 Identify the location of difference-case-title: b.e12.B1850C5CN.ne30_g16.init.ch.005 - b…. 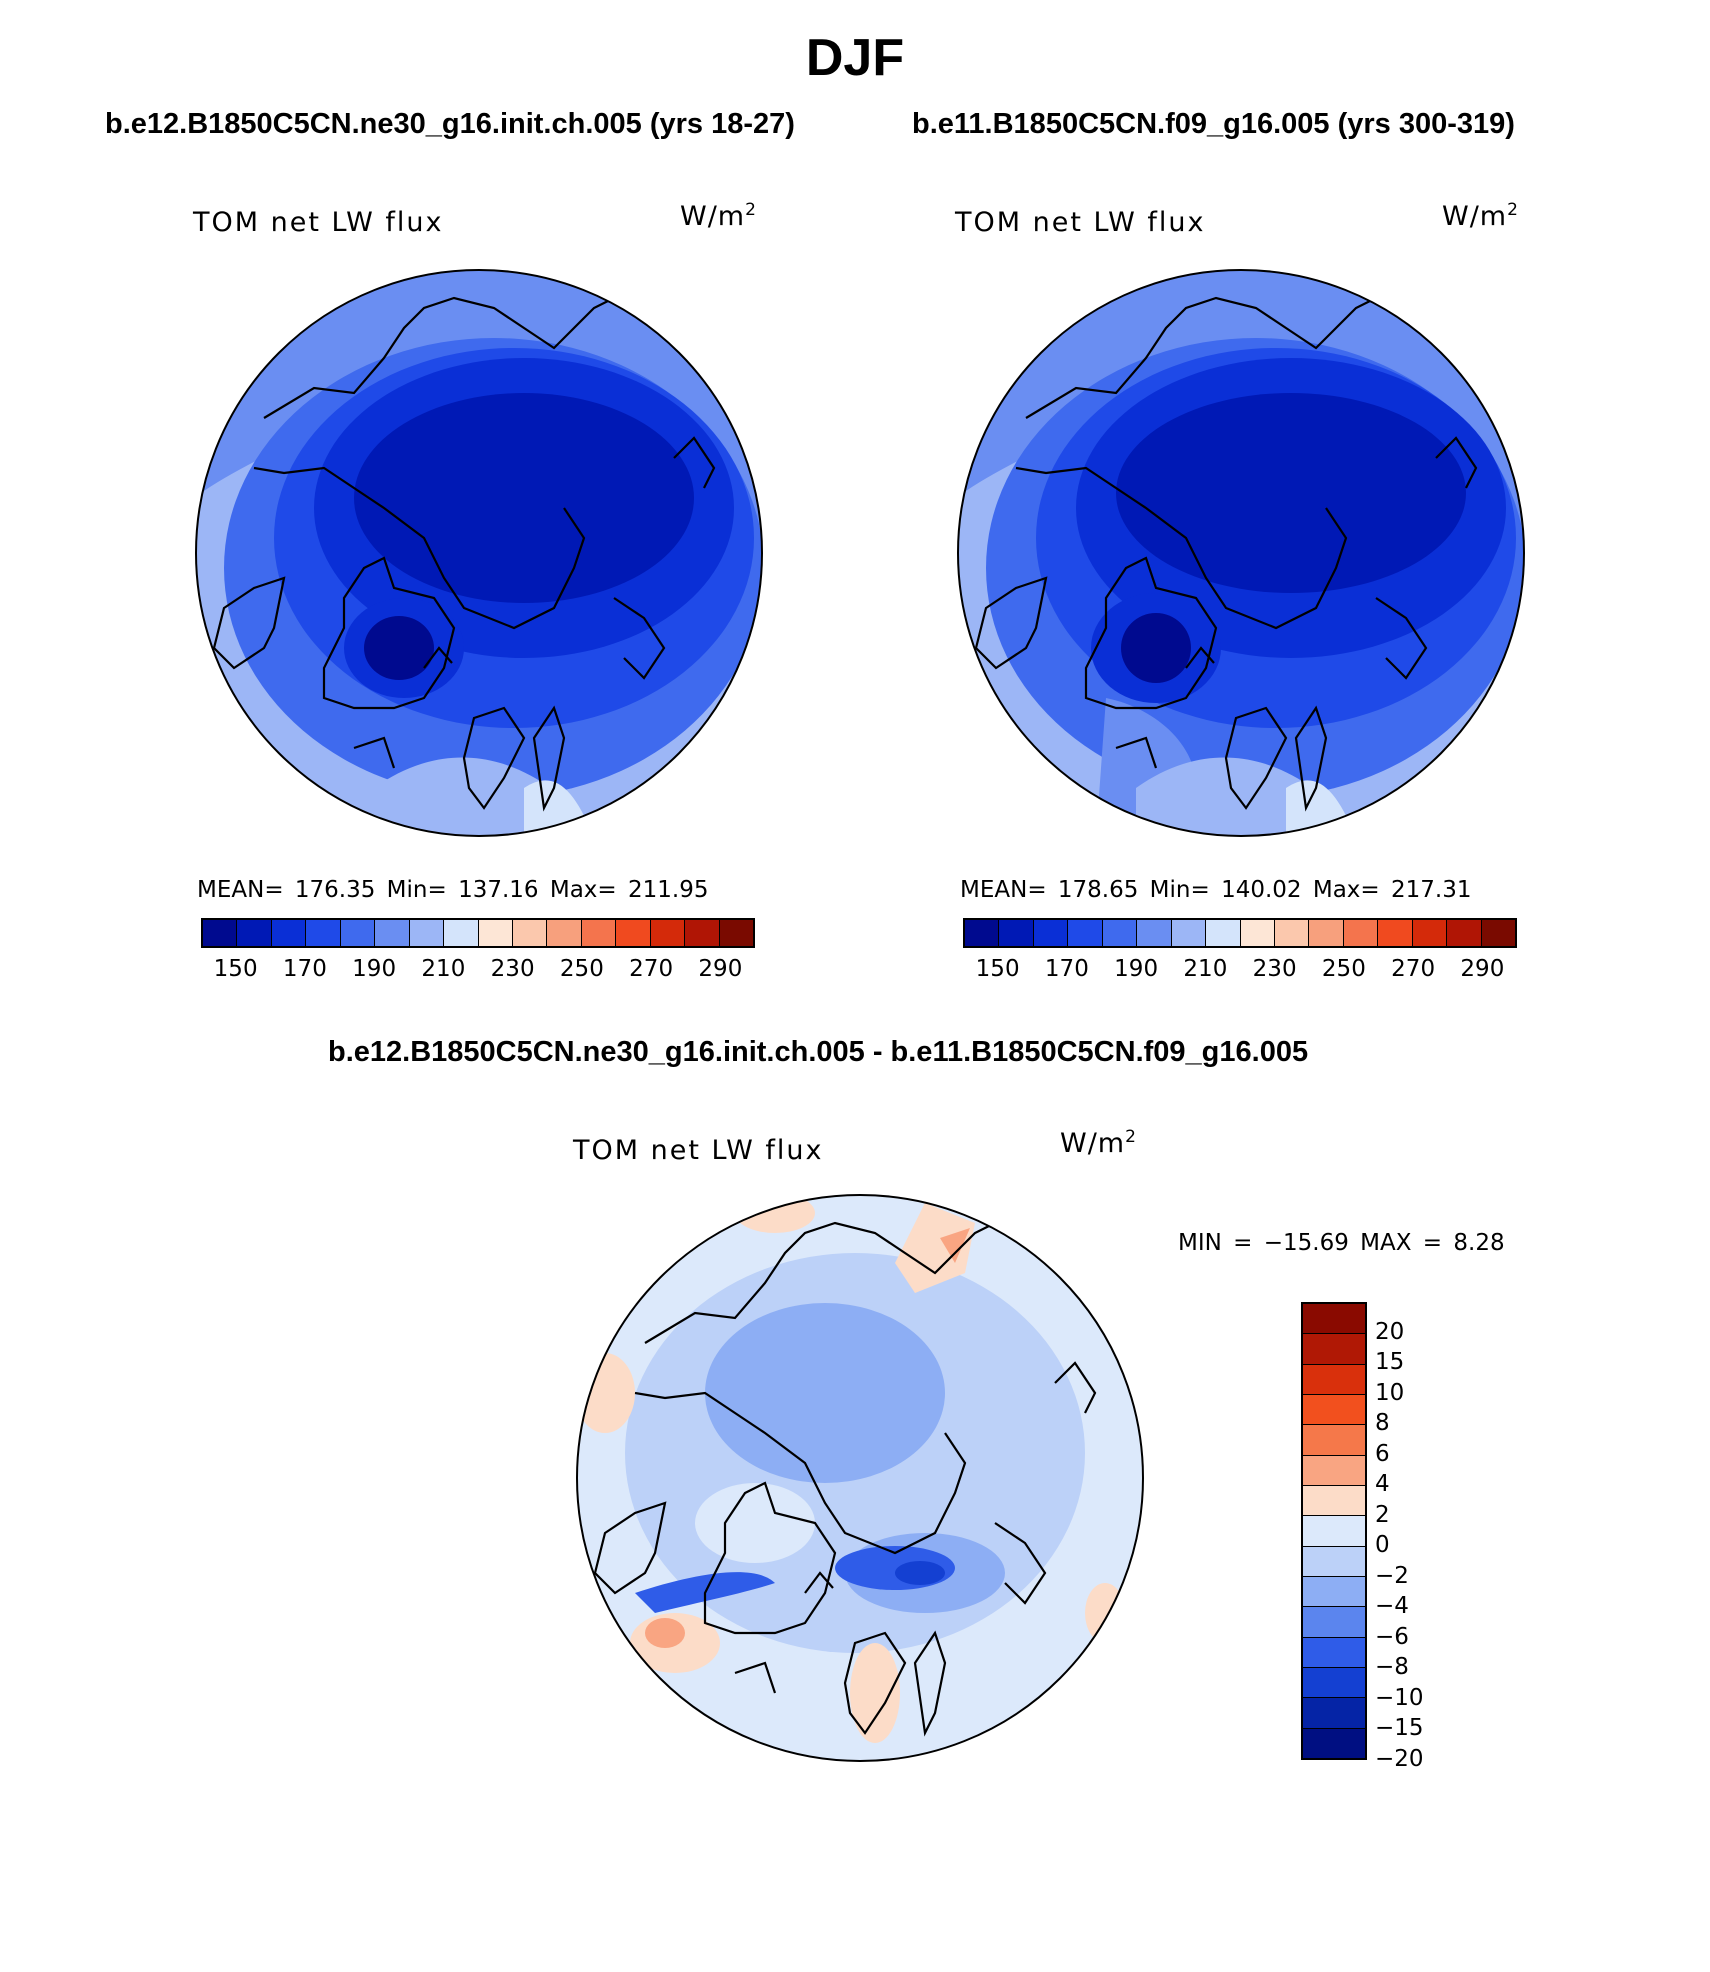
(818, 1052).